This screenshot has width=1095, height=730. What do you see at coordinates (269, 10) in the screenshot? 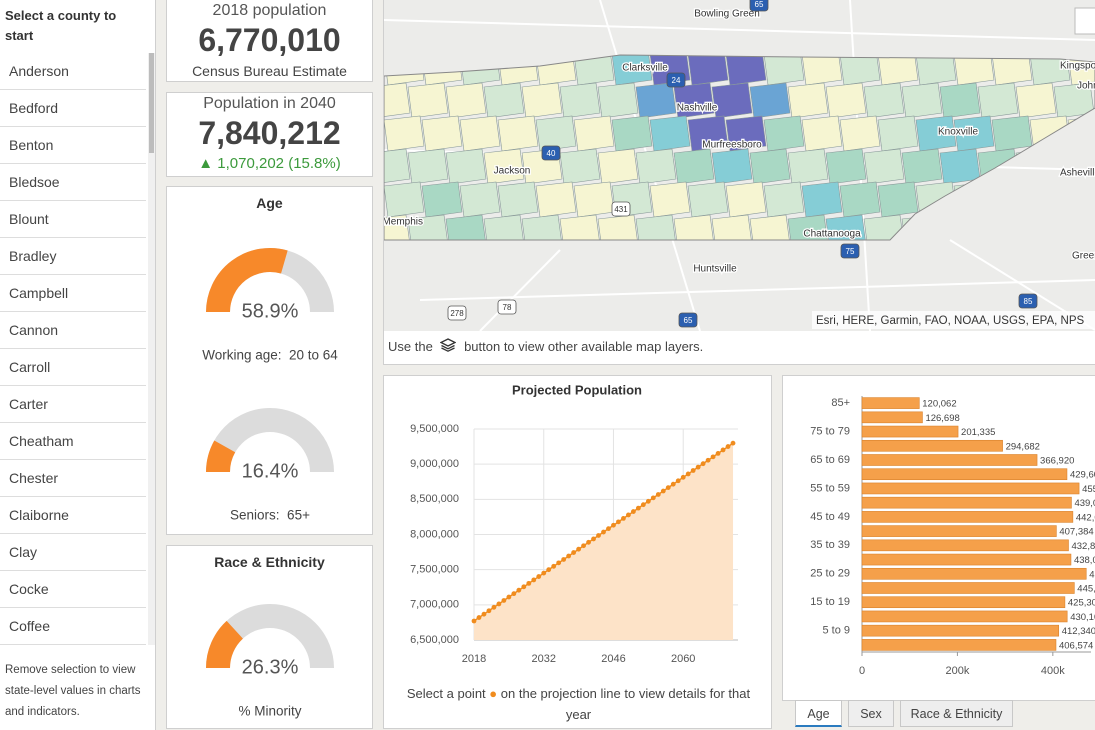
I see `indicator-title: 2018 population` at bounding box center [269, 10].